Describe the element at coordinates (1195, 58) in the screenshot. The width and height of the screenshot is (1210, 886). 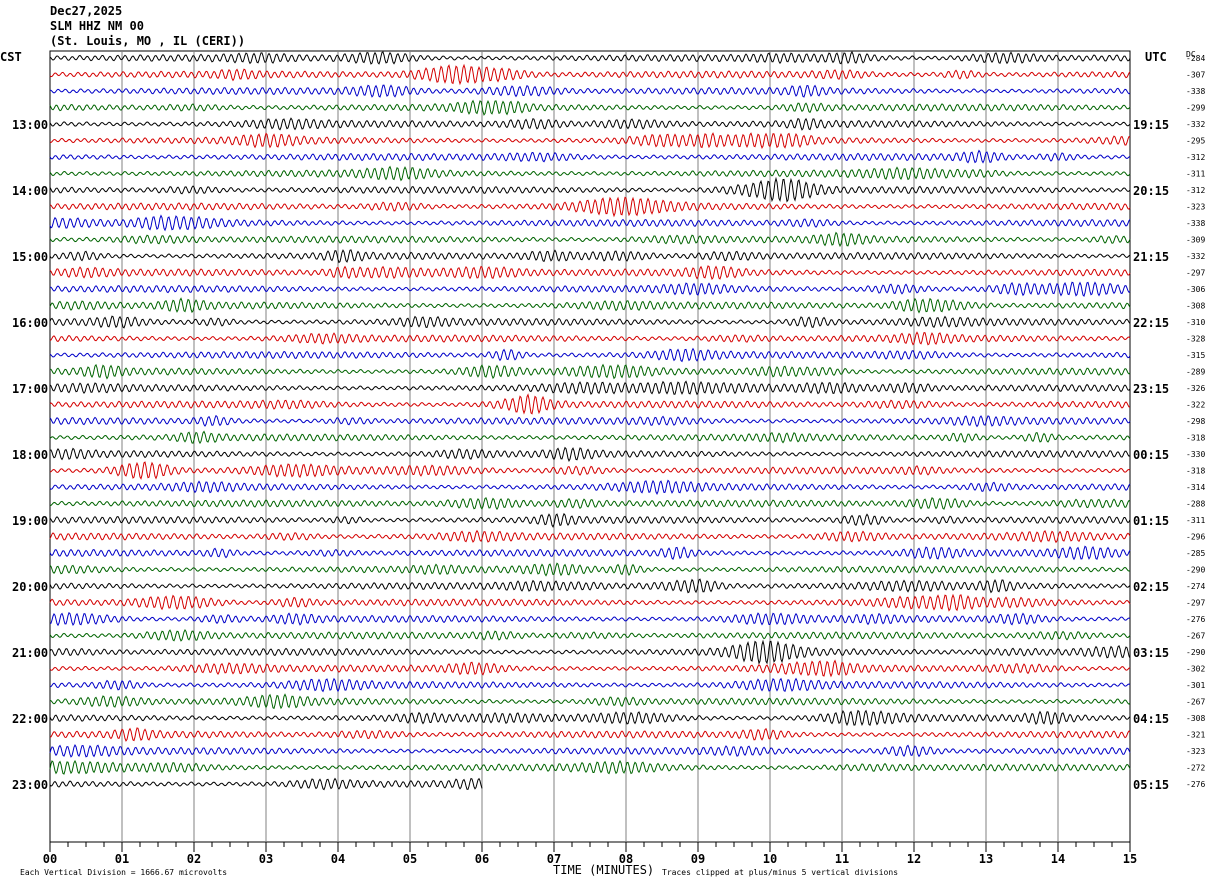
I see `dc-offset-label: -284` at that location.